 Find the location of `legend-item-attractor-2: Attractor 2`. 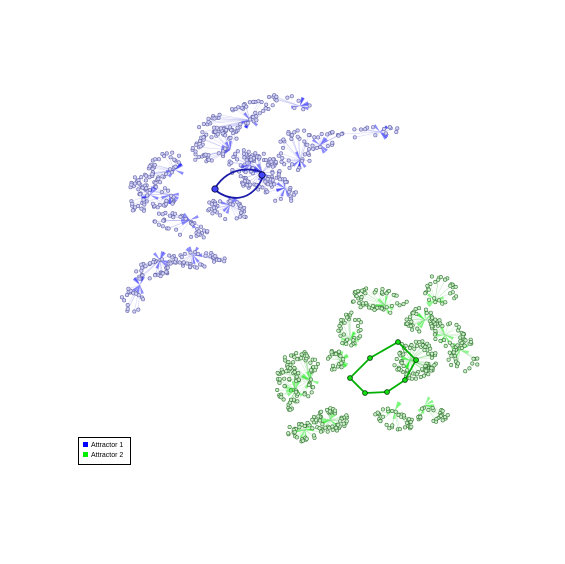

legend-item-attractor-2: Attractor 2 is located at coordinates (103, 455).